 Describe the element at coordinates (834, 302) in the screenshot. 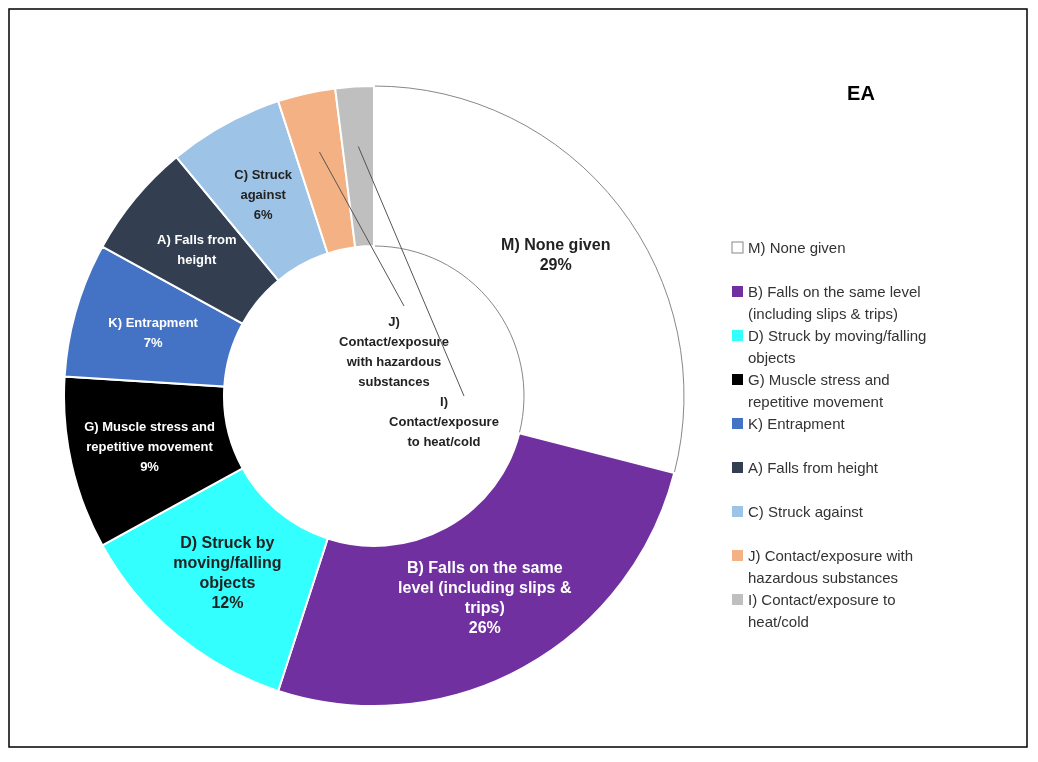

I see `legend-label: B) Falls on the same level (including slips & trips)` at that location.